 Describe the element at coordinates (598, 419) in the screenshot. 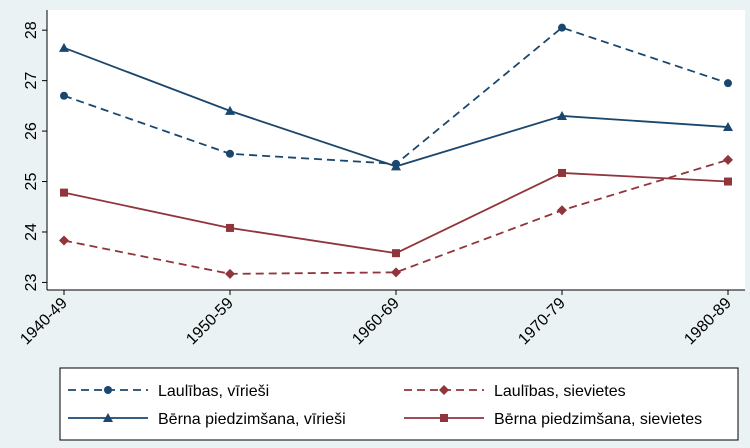

I see `legend-label: Bērna piedzimšana, sievietes` at that location.